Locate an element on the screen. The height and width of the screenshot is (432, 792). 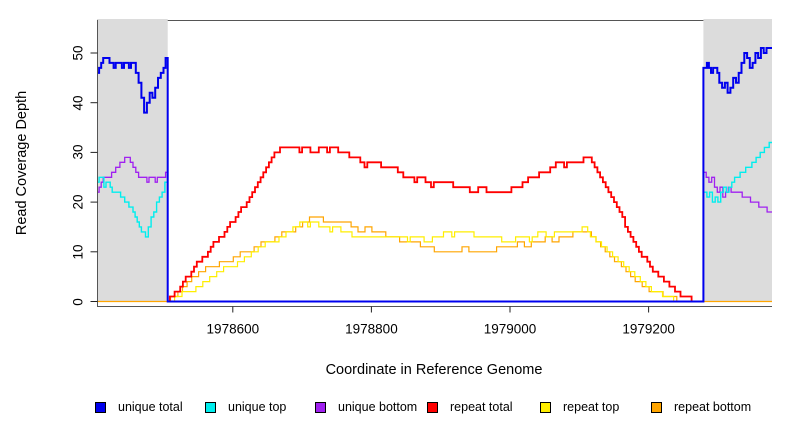
y-axis-title: Read Coverage Depth is located at coordinates (22, 163).